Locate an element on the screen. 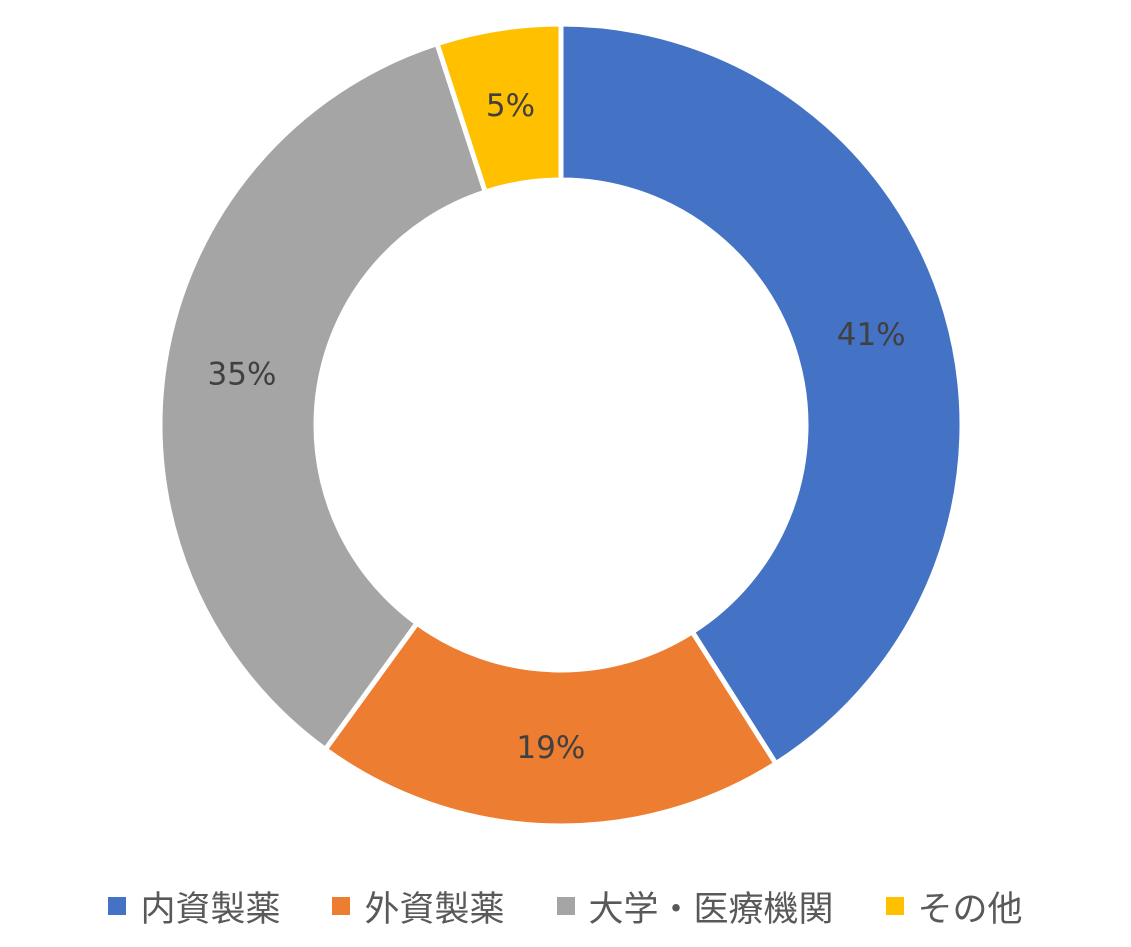 This screenshot has height=947, width=1131. legend-label: その他 is located at coordinates (970, 909).